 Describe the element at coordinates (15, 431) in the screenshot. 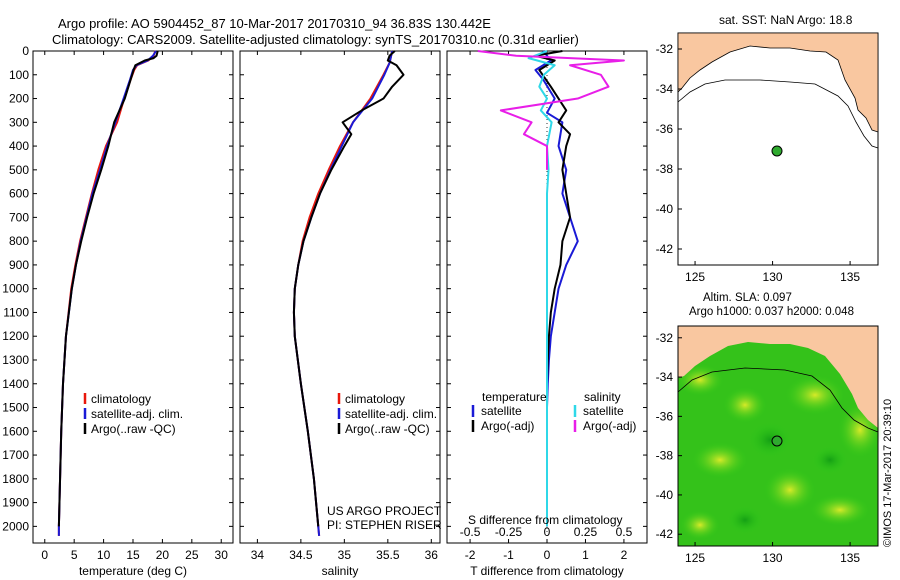

I see `y-tick-label: 1600` at that location.